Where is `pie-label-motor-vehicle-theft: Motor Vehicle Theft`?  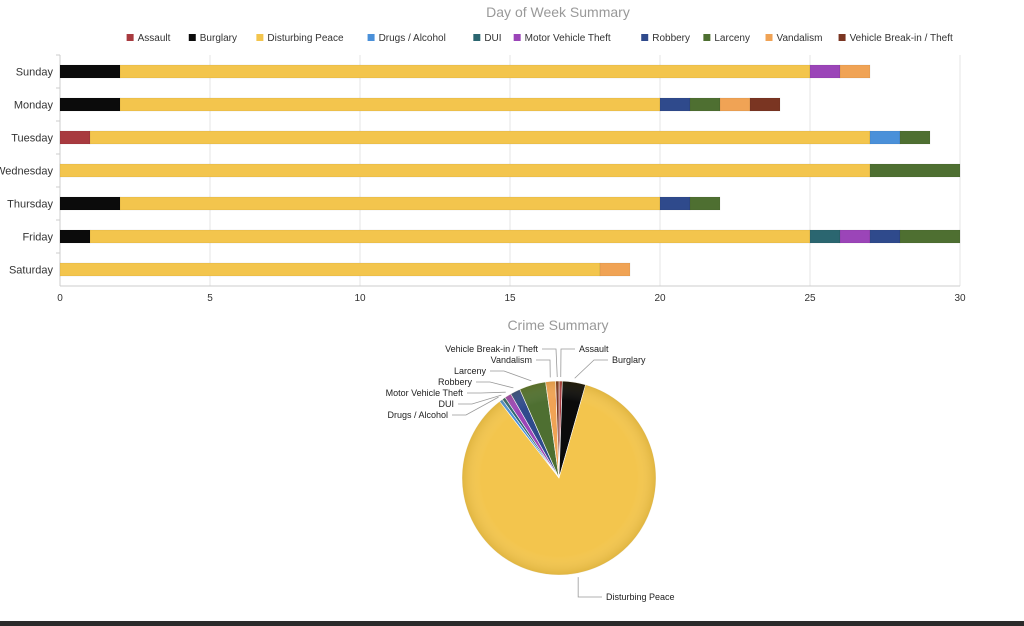 pie-label-motor-vehicle-theft: Motor Vehicle Theft is located at coordinates (446, 393).